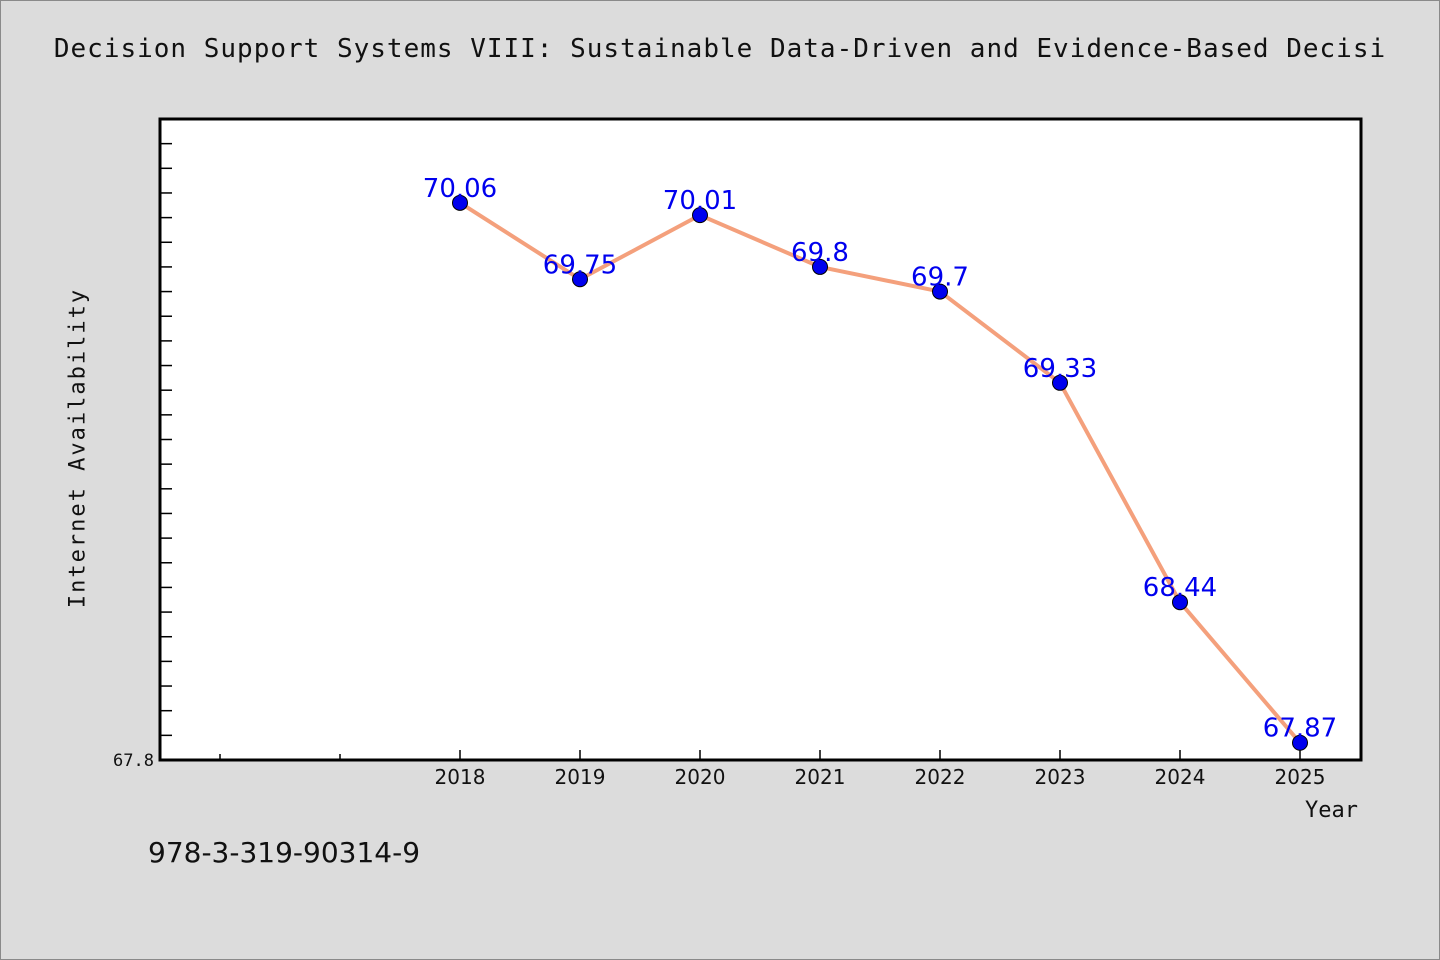 The image size is (1440, 960). I want to click on data-label: 68.44, so click(1180, 588).